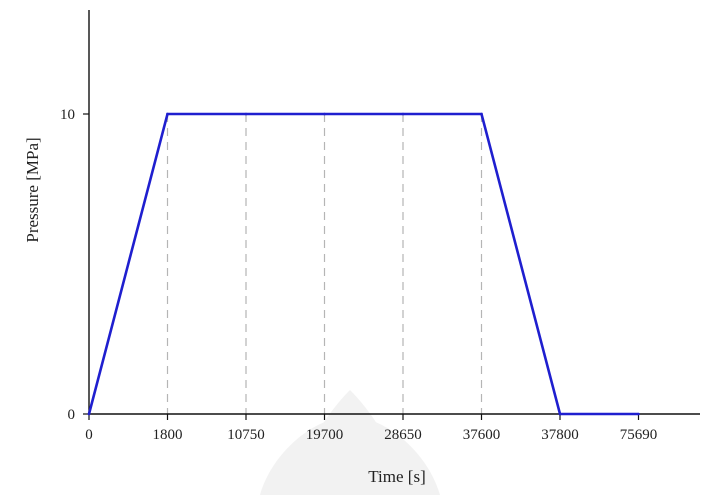 This screenshot has width=701, height=500. Describe the element at coordinates (371, 428) in the screenshot. I see `x-ticks: 0 1800 10750 19700 28650 37600 37800 75690` at that location.